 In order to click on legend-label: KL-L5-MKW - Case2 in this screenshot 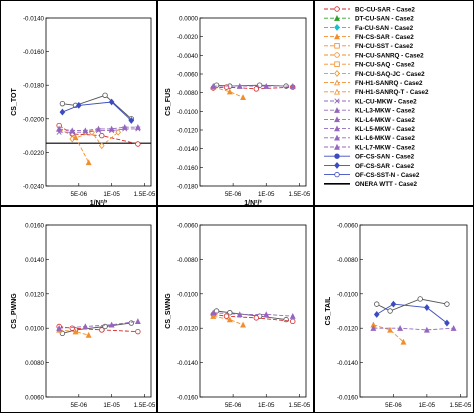, I will do `click(385, 129)`.